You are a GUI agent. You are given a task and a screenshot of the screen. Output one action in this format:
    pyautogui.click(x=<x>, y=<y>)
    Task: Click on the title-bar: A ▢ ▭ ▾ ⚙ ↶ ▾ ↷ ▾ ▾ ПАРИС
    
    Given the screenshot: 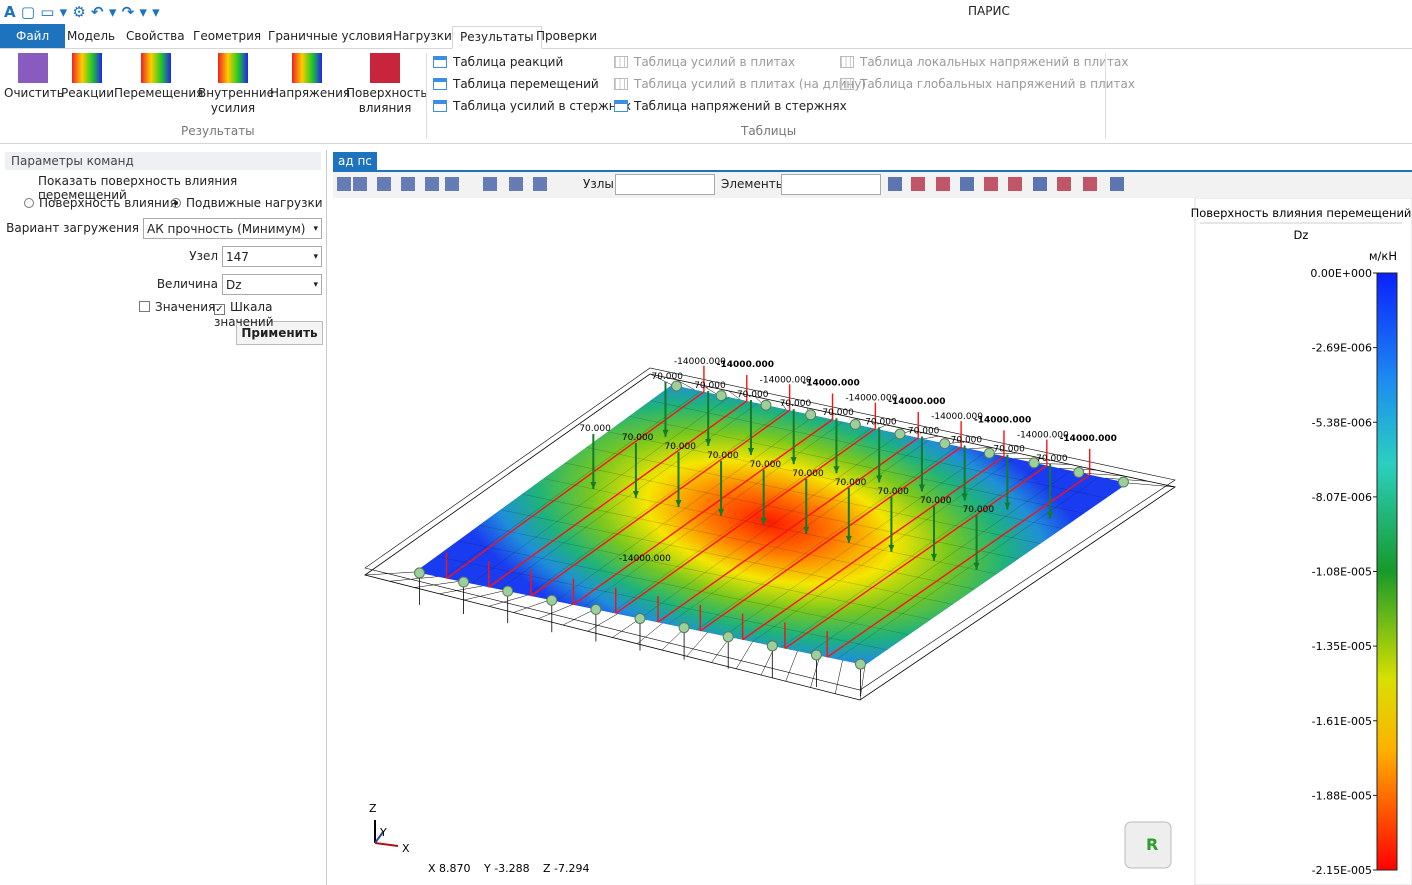 What is the action you would take?
    pyautogui.click(x=706, y=12)
    